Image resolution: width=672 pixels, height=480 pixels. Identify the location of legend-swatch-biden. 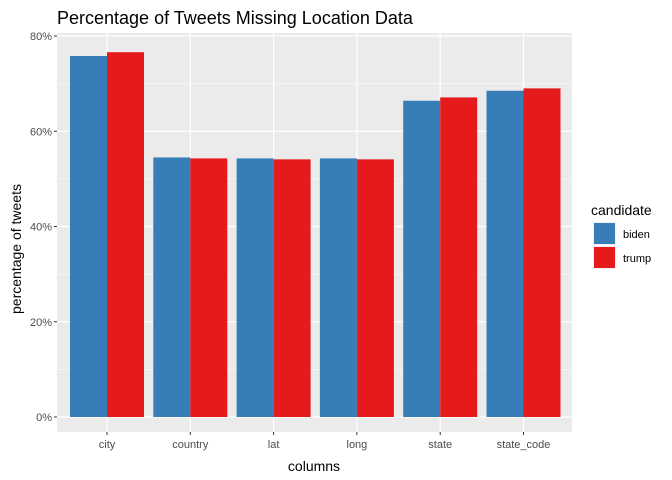
(604, 233).